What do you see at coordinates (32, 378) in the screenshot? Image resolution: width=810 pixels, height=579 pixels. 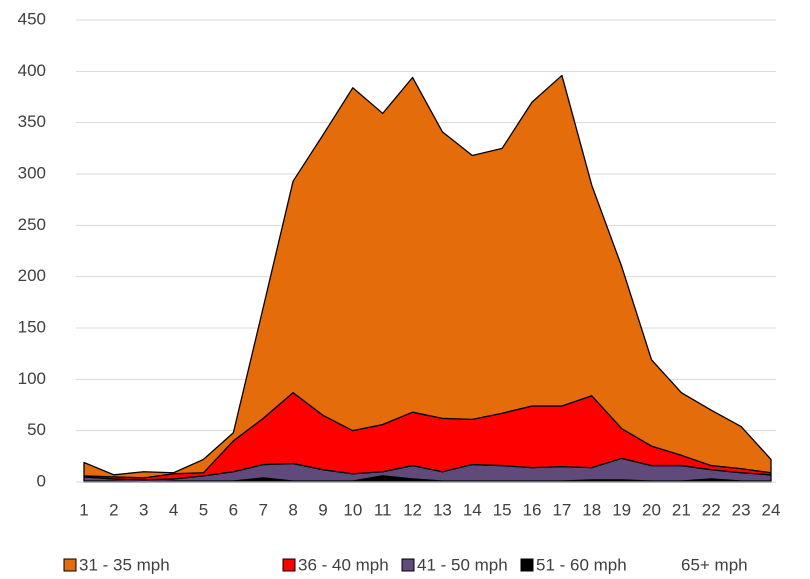 I see `y-tick-label: 100` at bounding box center [32, 378].